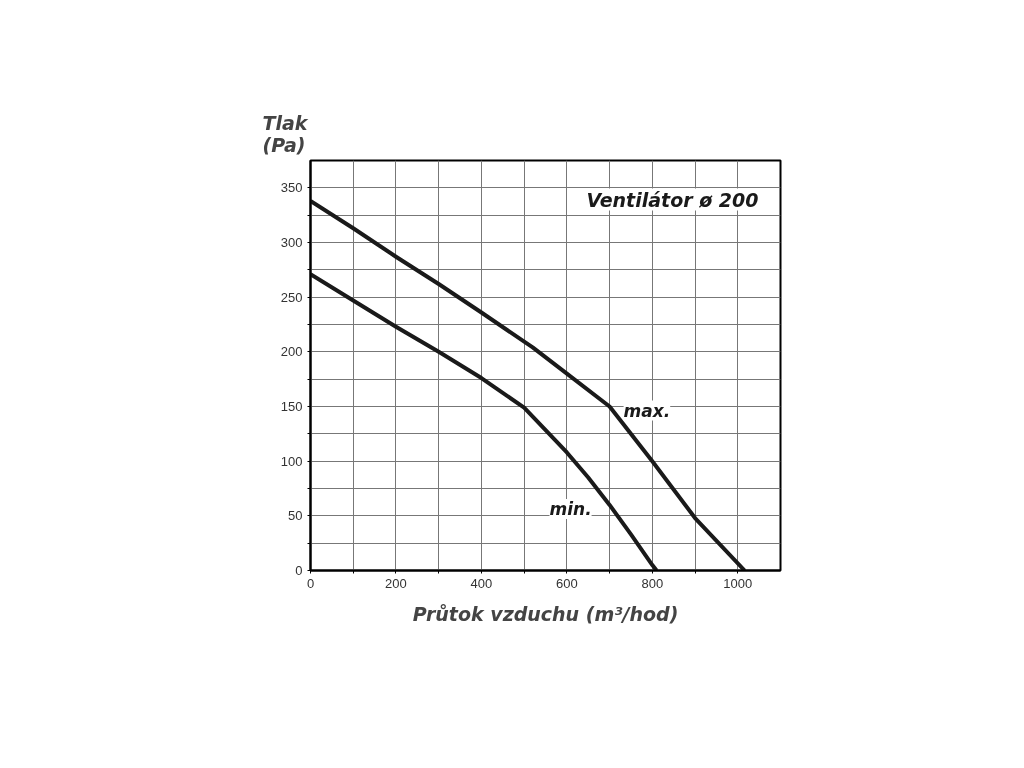 This screenshot has width=1024, height=768. Describe the element at coordinates (652, 583) in the screenshot. I see `x-tick-label: 800` at that location.